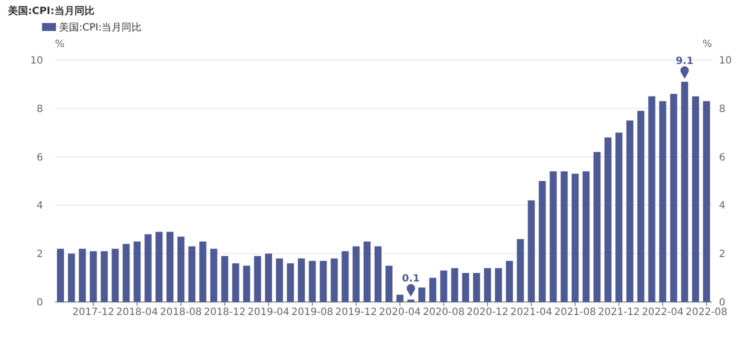  I want to click on x-tick-label: 2017-12, so click(93, 312).